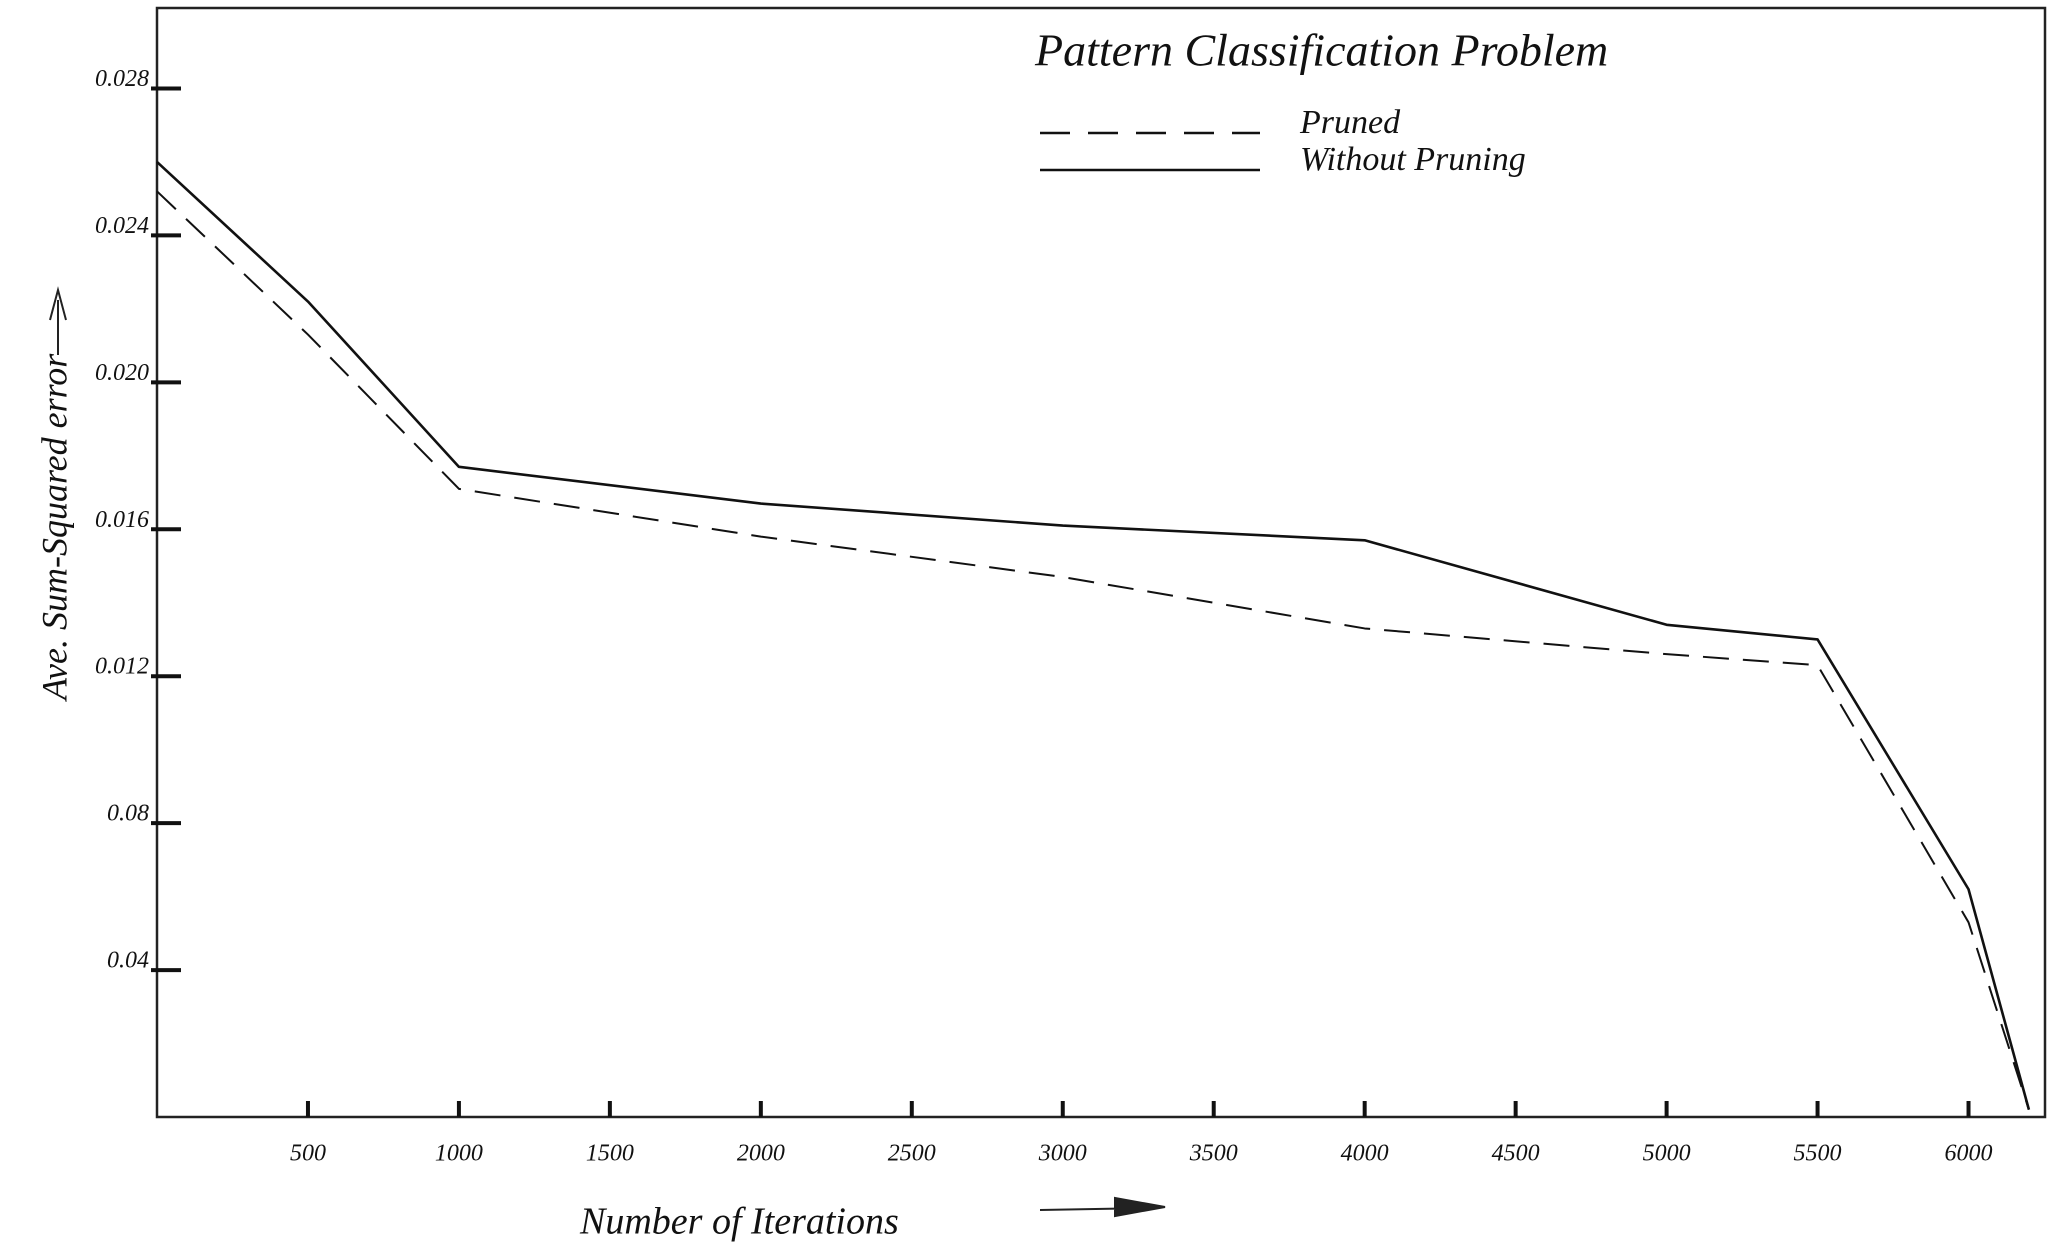 The height and width of the screenshot is (1257, 2050). Describe the element at coordinates (1818, 1154) in the screenshot. I see `x-tick-label: 5500` at that location.